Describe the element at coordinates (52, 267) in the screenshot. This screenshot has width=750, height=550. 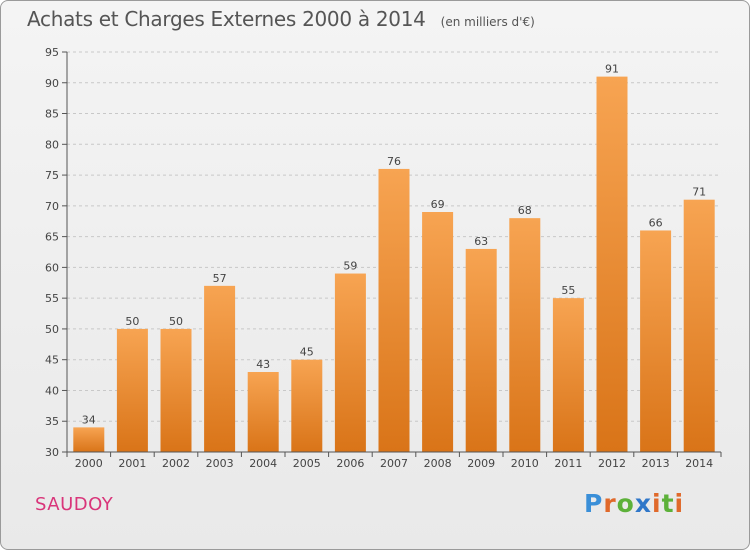
I see `y-tick-label-60: 60` at that location.